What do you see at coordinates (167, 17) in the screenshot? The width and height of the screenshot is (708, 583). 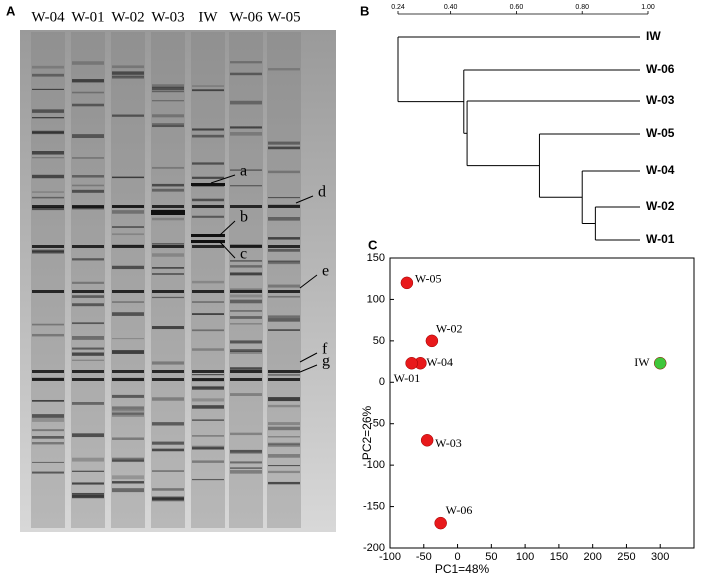 I see `lane-label: W-03` at bounding box center [167, 17].